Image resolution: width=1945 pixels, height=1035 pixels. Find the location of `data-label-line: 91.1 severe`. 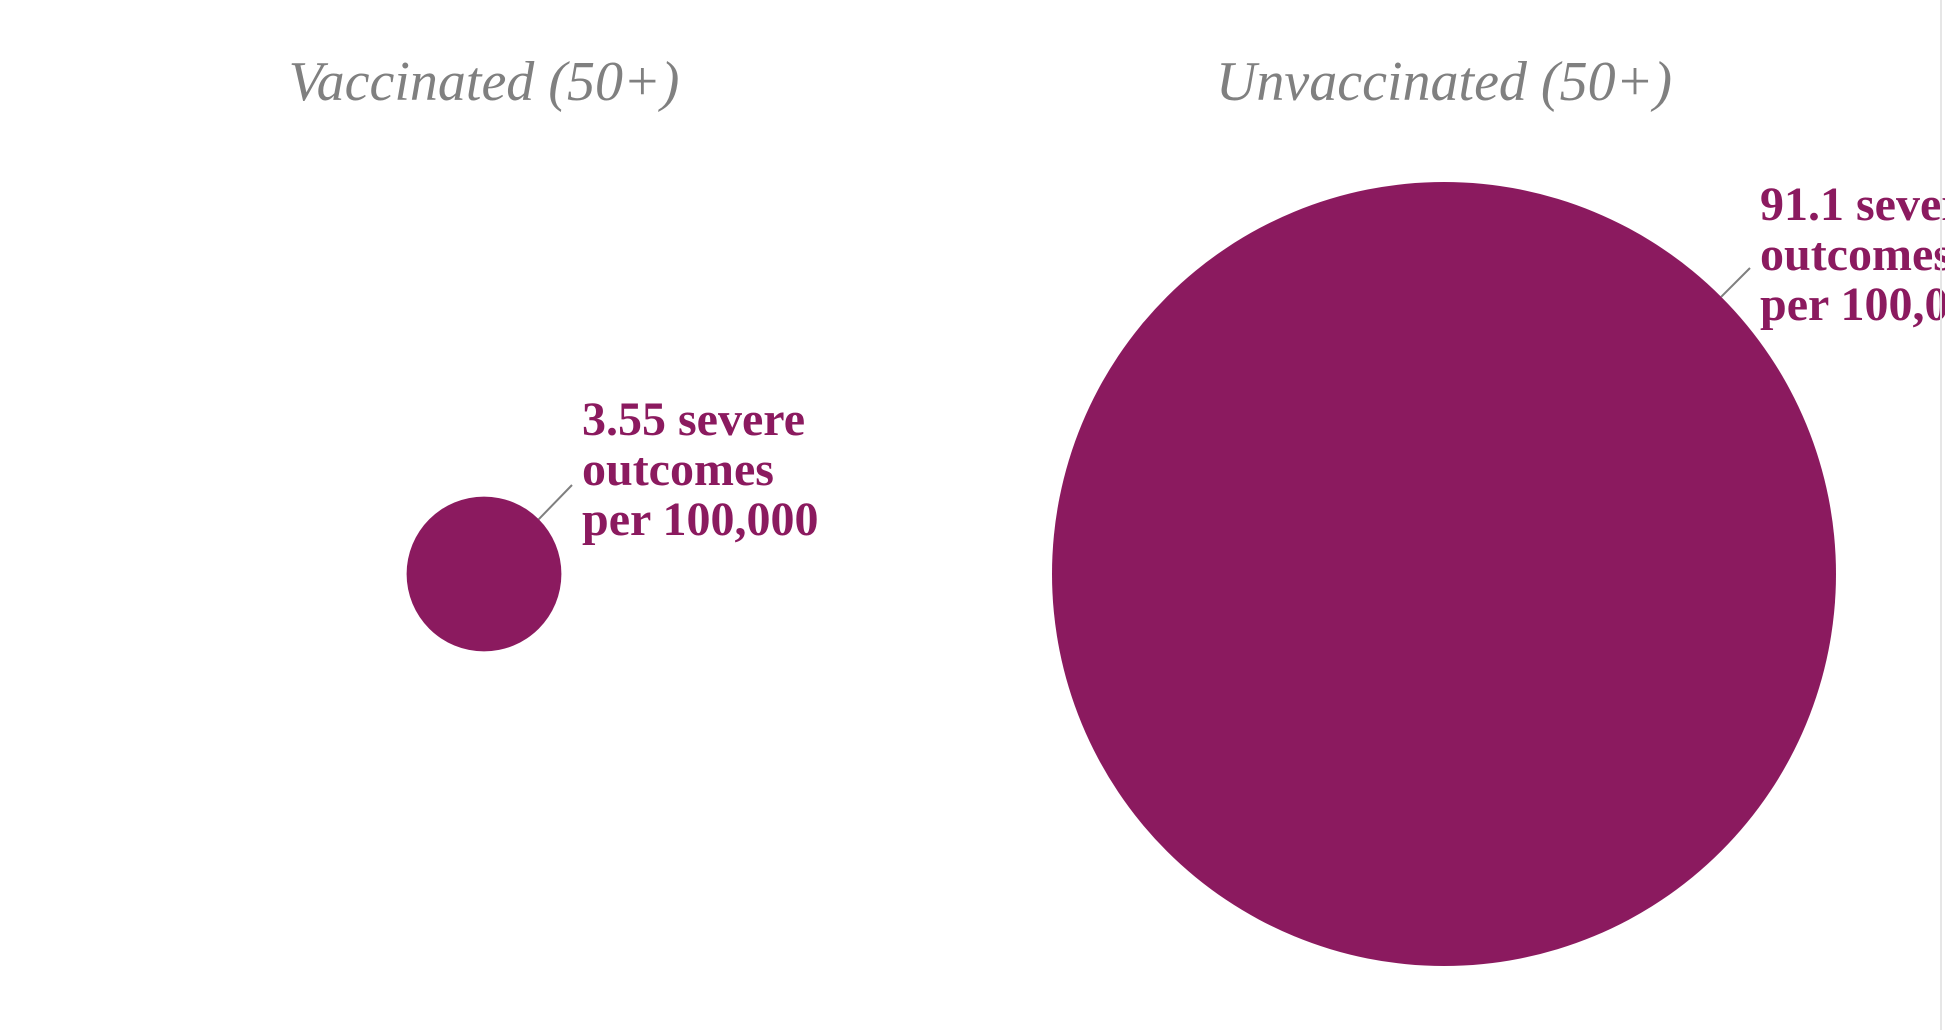

data-label-line: 91.1 severe is located at coordinates (1852, 204).